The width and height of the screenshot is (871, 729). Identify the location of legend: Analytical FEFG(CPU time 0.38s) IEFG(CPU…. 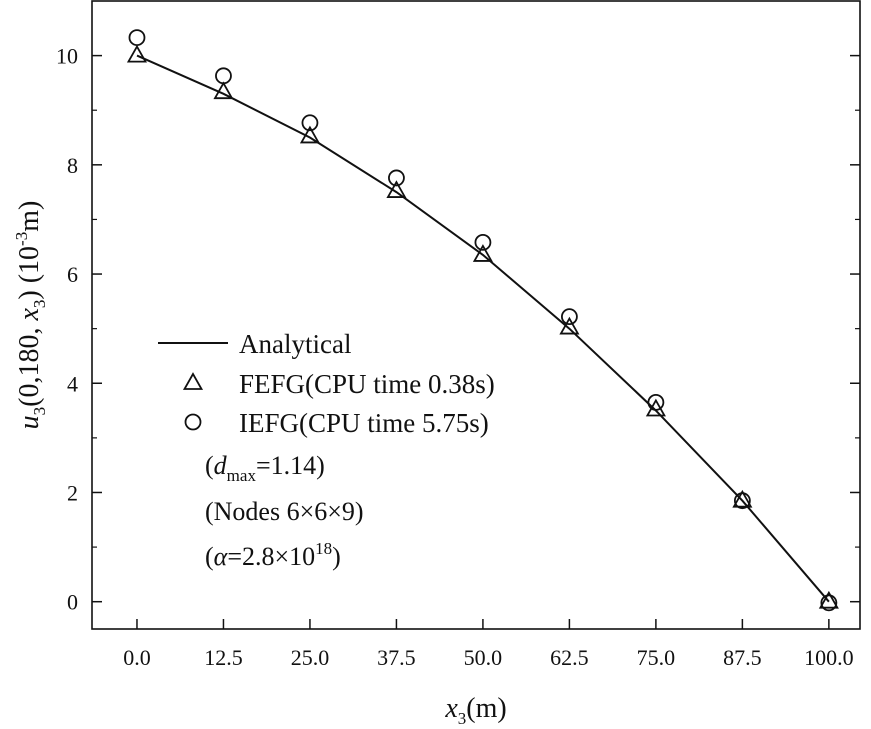
(326, 383).